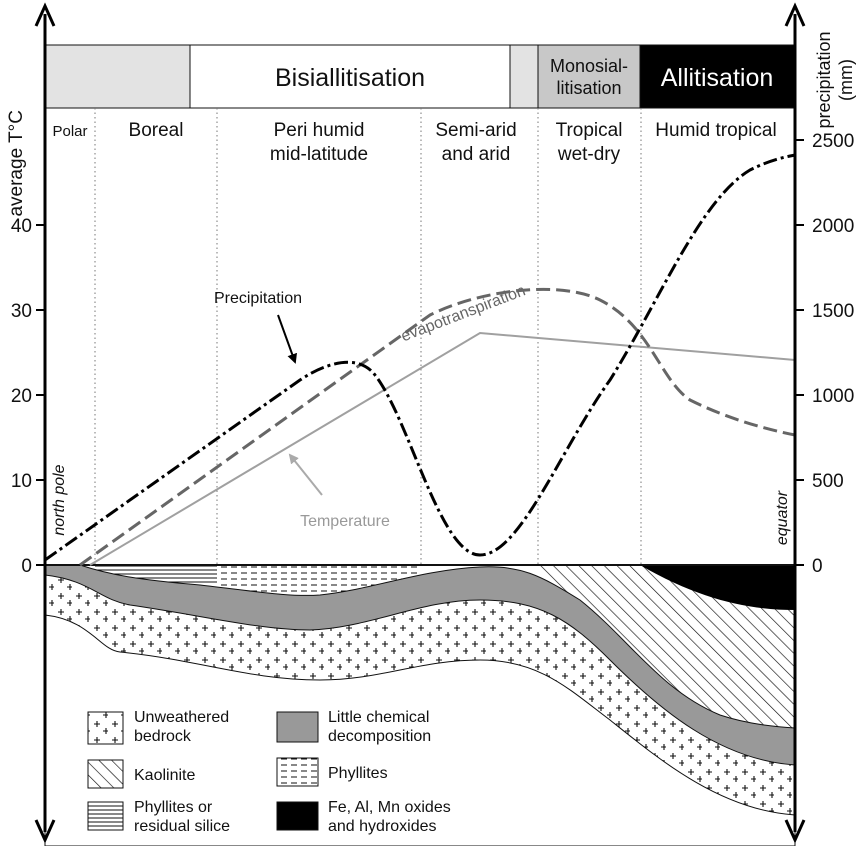  Describe the element at coordinates (21, 396) in the screenshot. I see `y-tick-label: 20` at that location.